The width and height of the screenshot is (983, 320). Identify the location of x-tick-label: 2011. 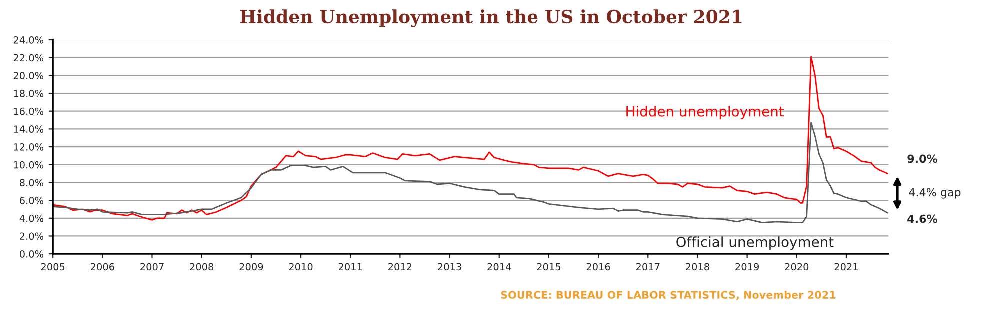
(350, 267).